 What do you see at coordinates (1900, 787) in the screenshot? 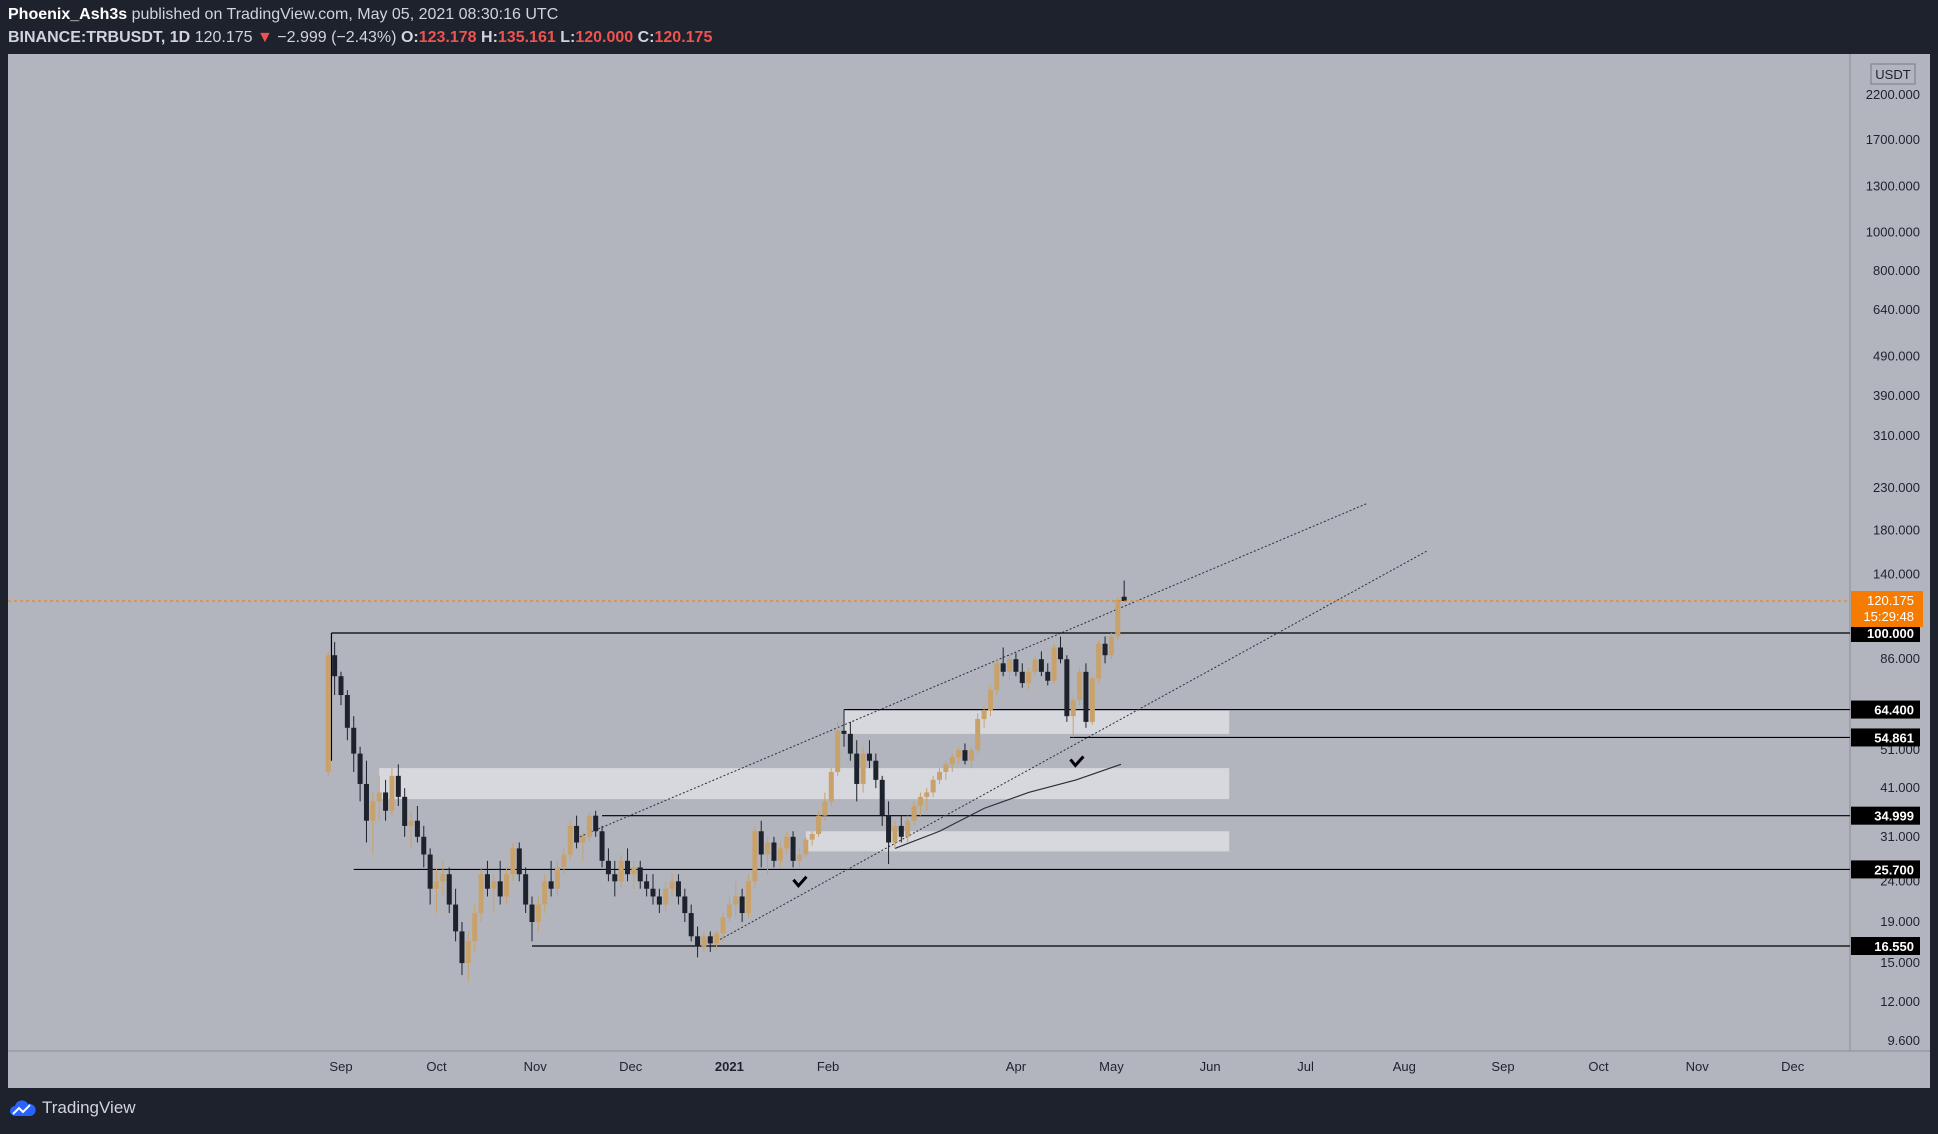
I see `price-tick-label: 41.000` at bounding box center [1900, 787].